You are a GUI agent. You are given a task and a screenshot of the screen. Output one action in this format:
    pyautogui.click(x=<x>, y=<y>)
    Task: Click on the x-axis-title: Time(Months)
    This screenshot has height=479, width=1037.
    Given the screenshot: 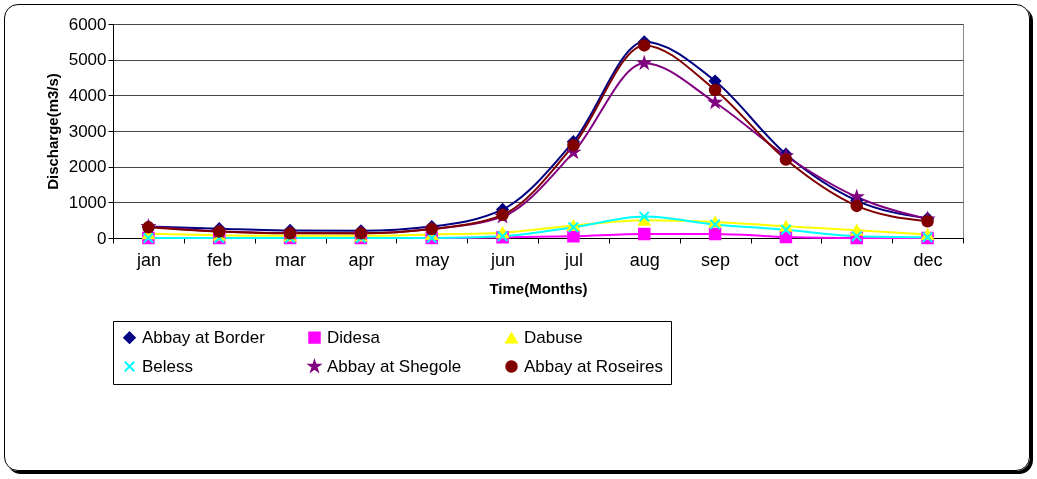 What is the action you would take?
    pyautogui.click(x=538, y=288)
    